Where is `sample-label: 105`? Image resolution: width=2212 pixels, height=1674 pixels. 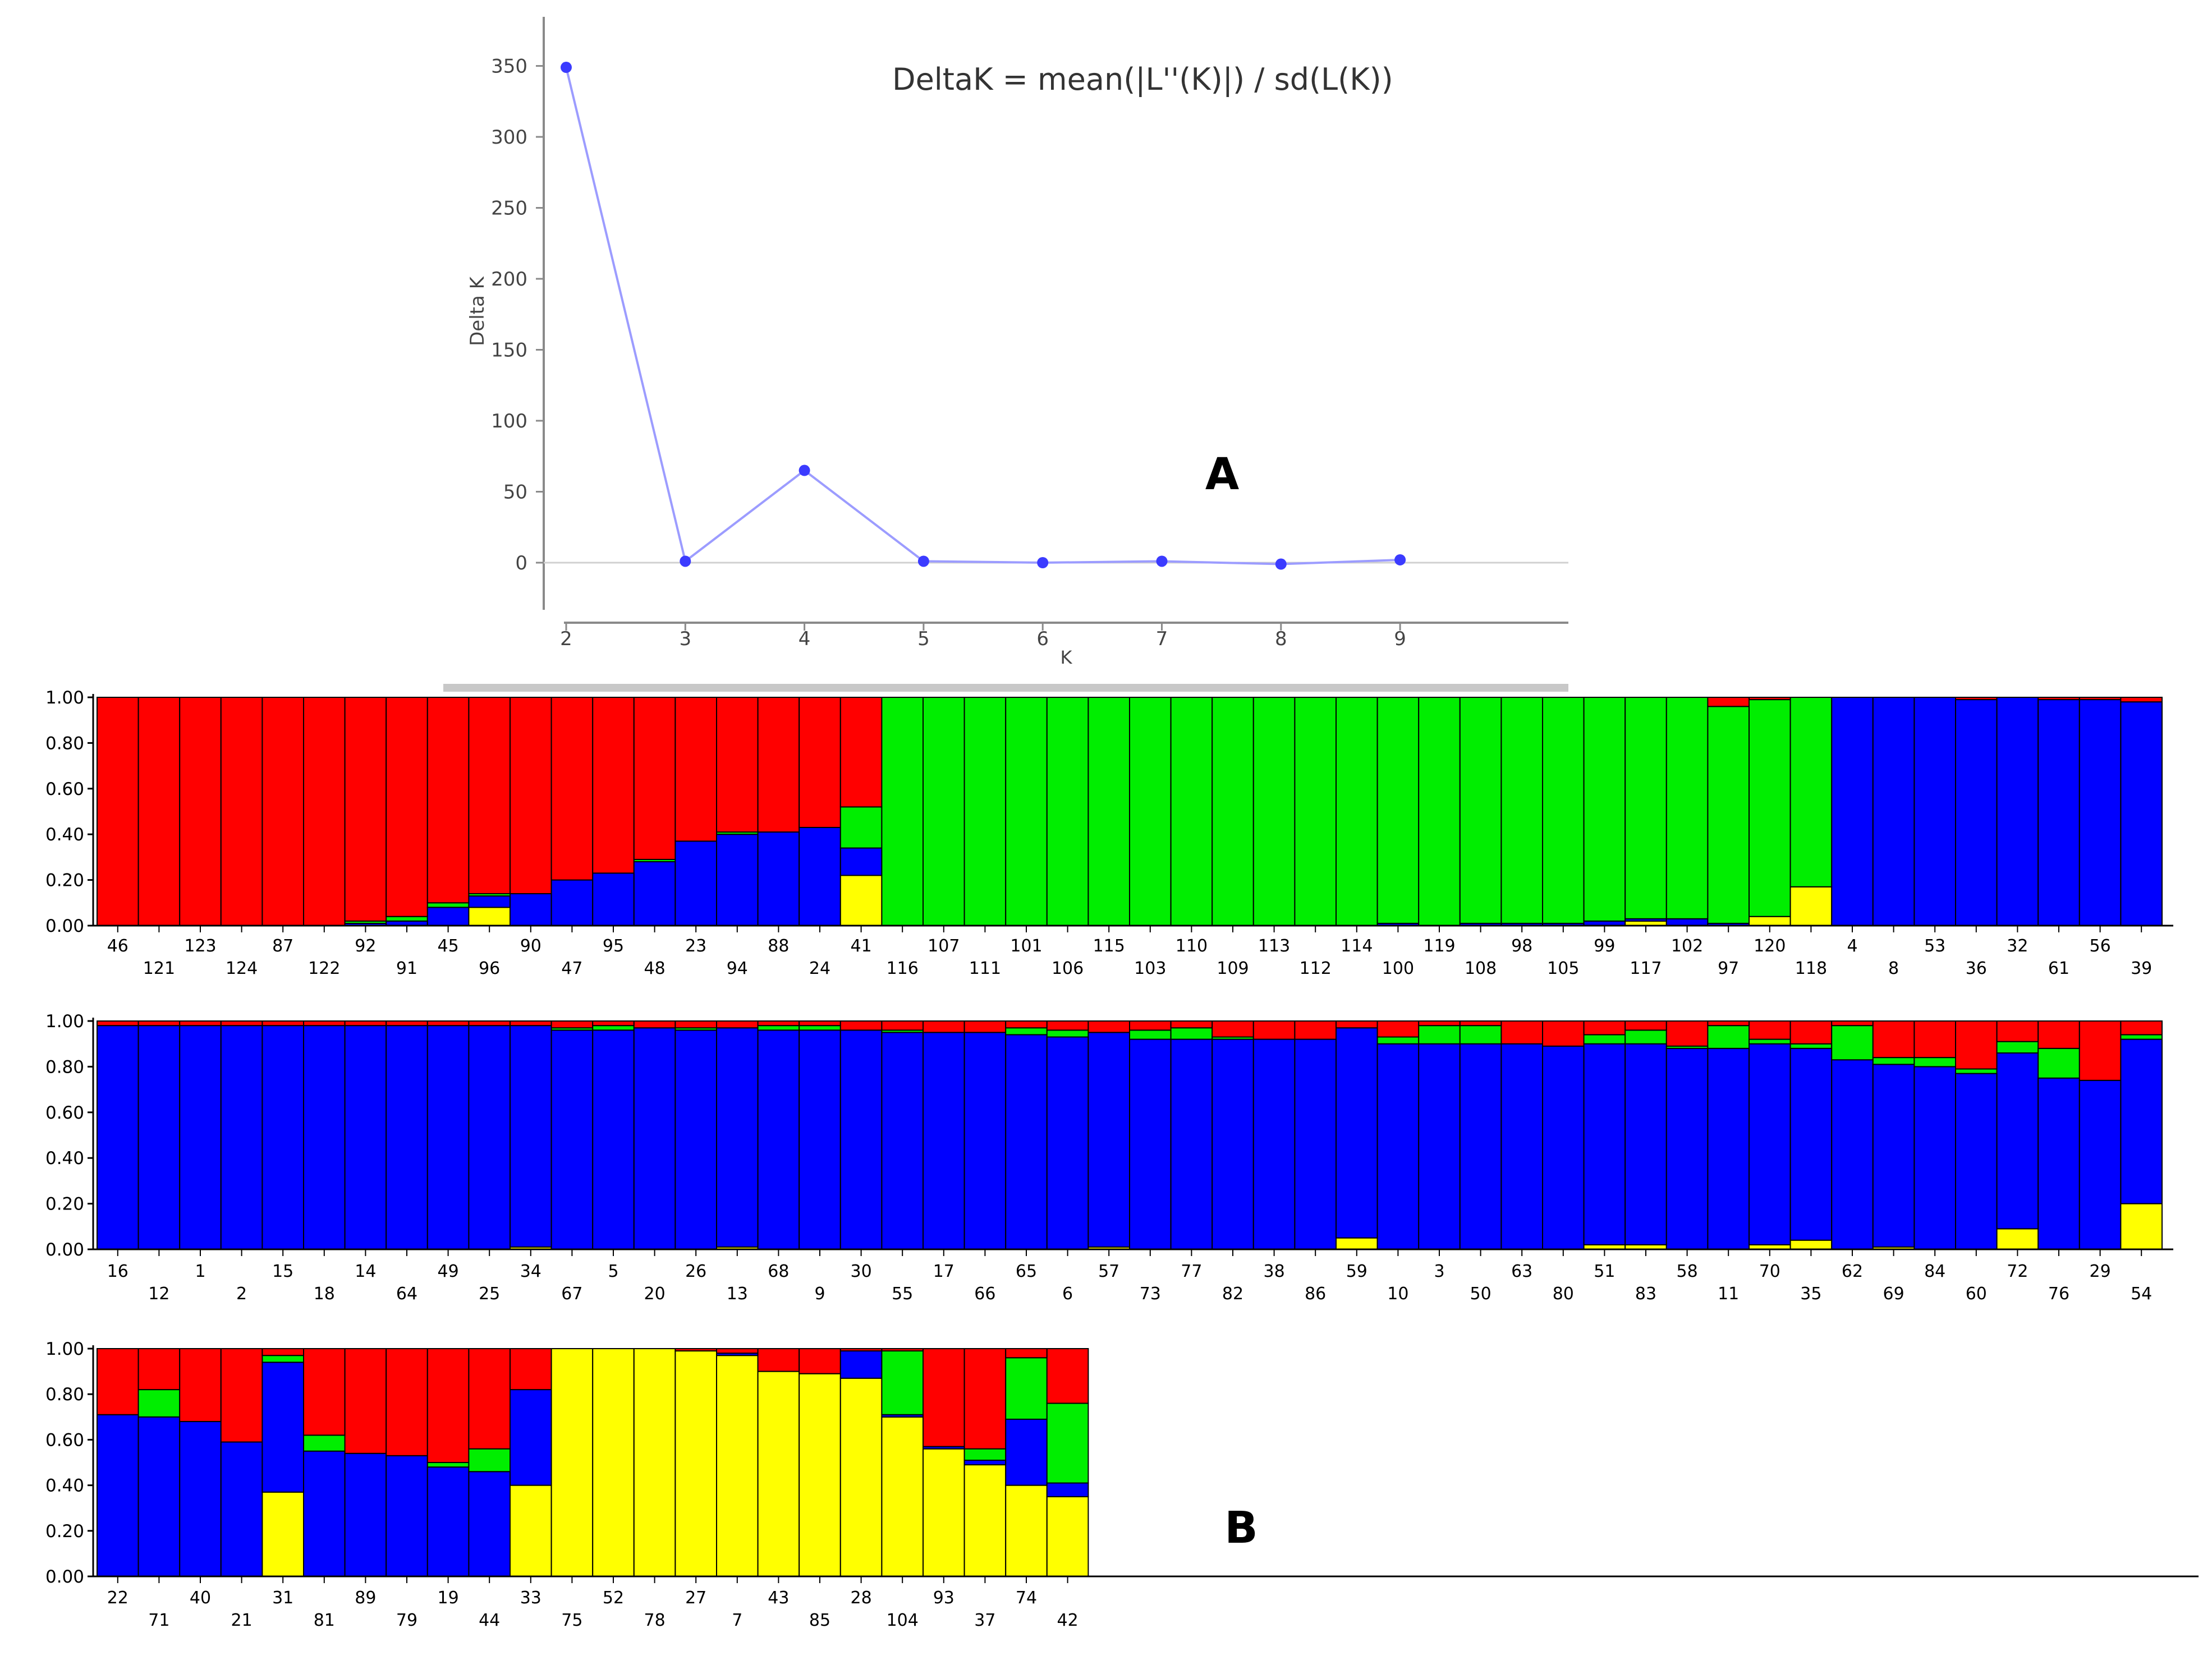
sample-label: 105 is located at coordinates (1563, 968).